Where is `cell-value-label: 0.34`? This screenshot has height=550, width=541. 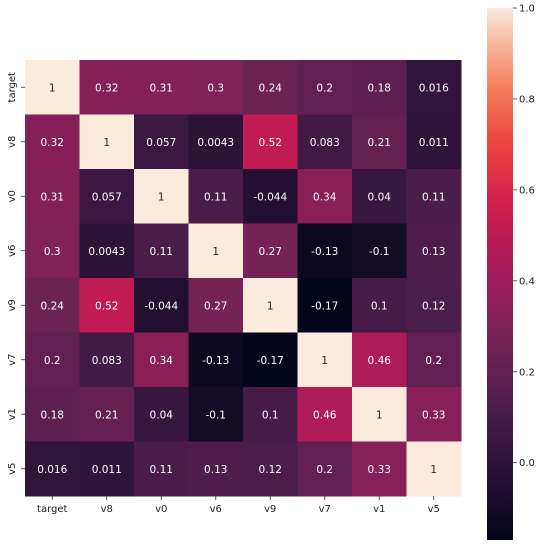 cell-value-label: 0.34 is located at coordinates (162, 361).